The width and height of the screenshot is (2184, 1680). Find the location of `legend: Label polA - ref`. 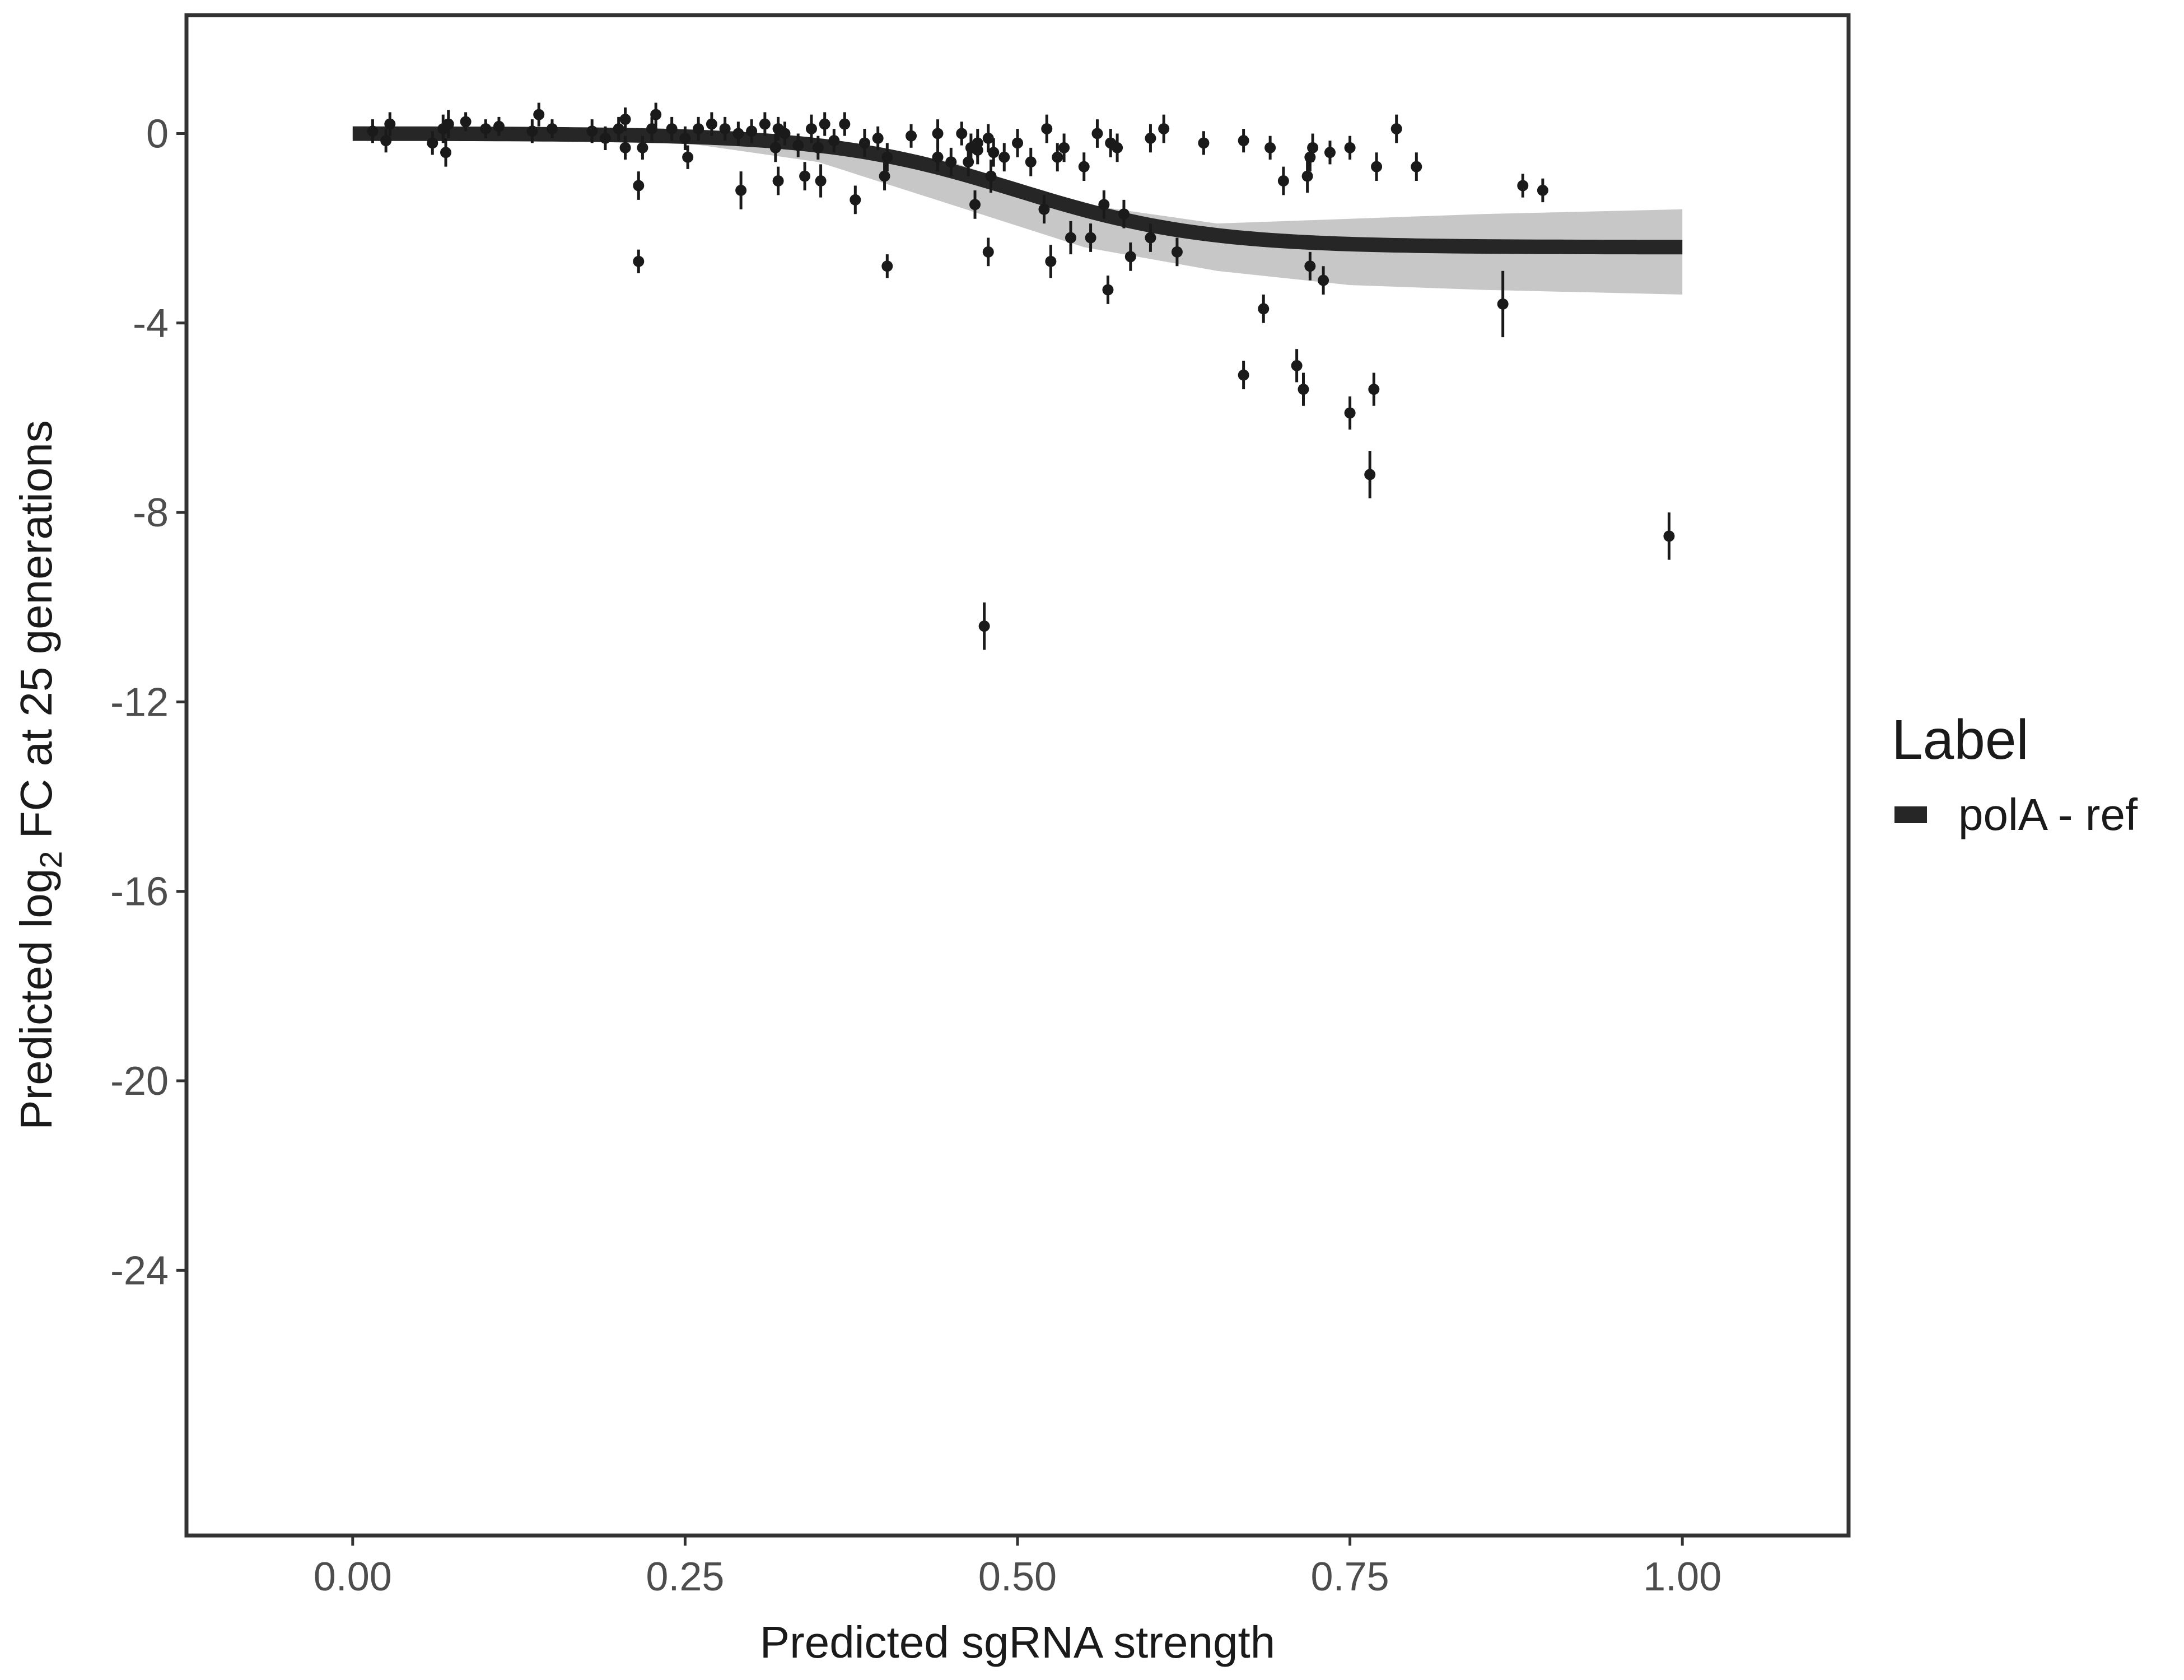

legend: Label polA - ref is located at coordinates (2015, 774).